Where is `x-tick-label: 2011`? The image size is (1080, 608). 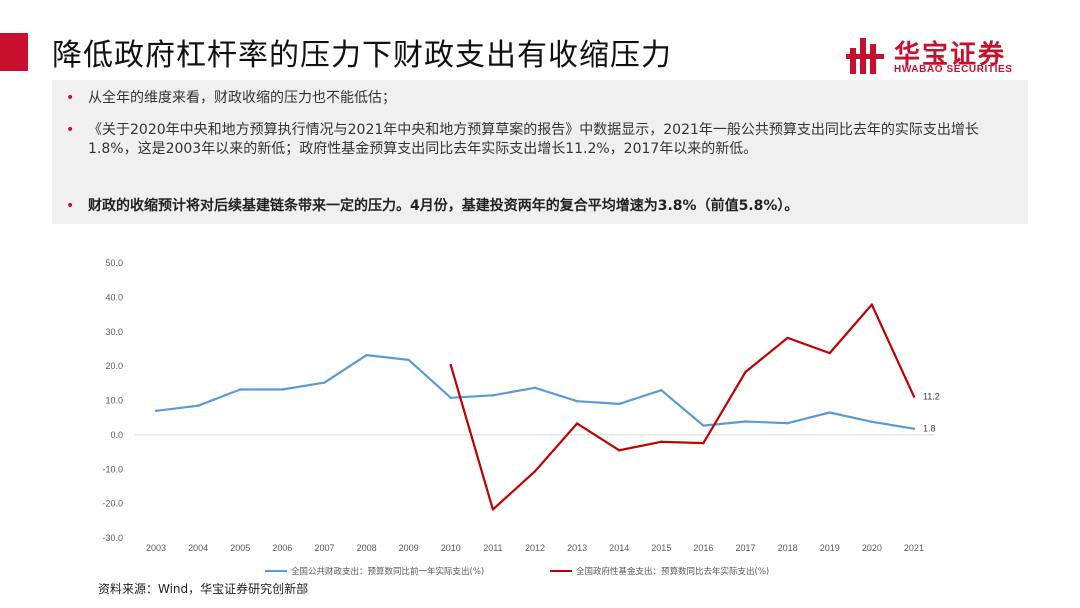 x-tick-label: 2011 is located at coordinates (492, 548).